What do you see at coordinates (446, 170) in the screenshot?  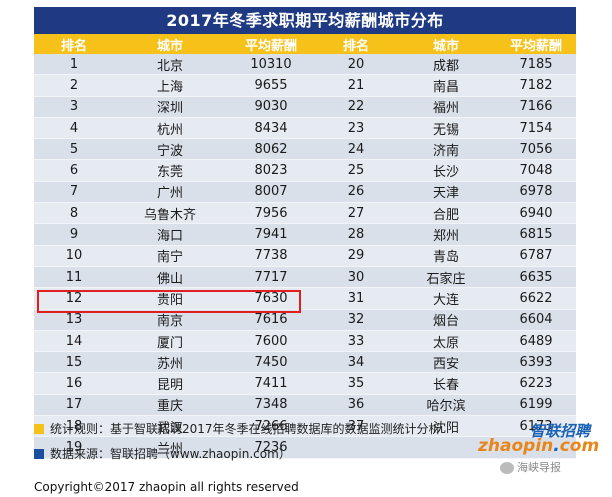 I see `city-cell-2: 长沙` at bounding box center [446, 170].